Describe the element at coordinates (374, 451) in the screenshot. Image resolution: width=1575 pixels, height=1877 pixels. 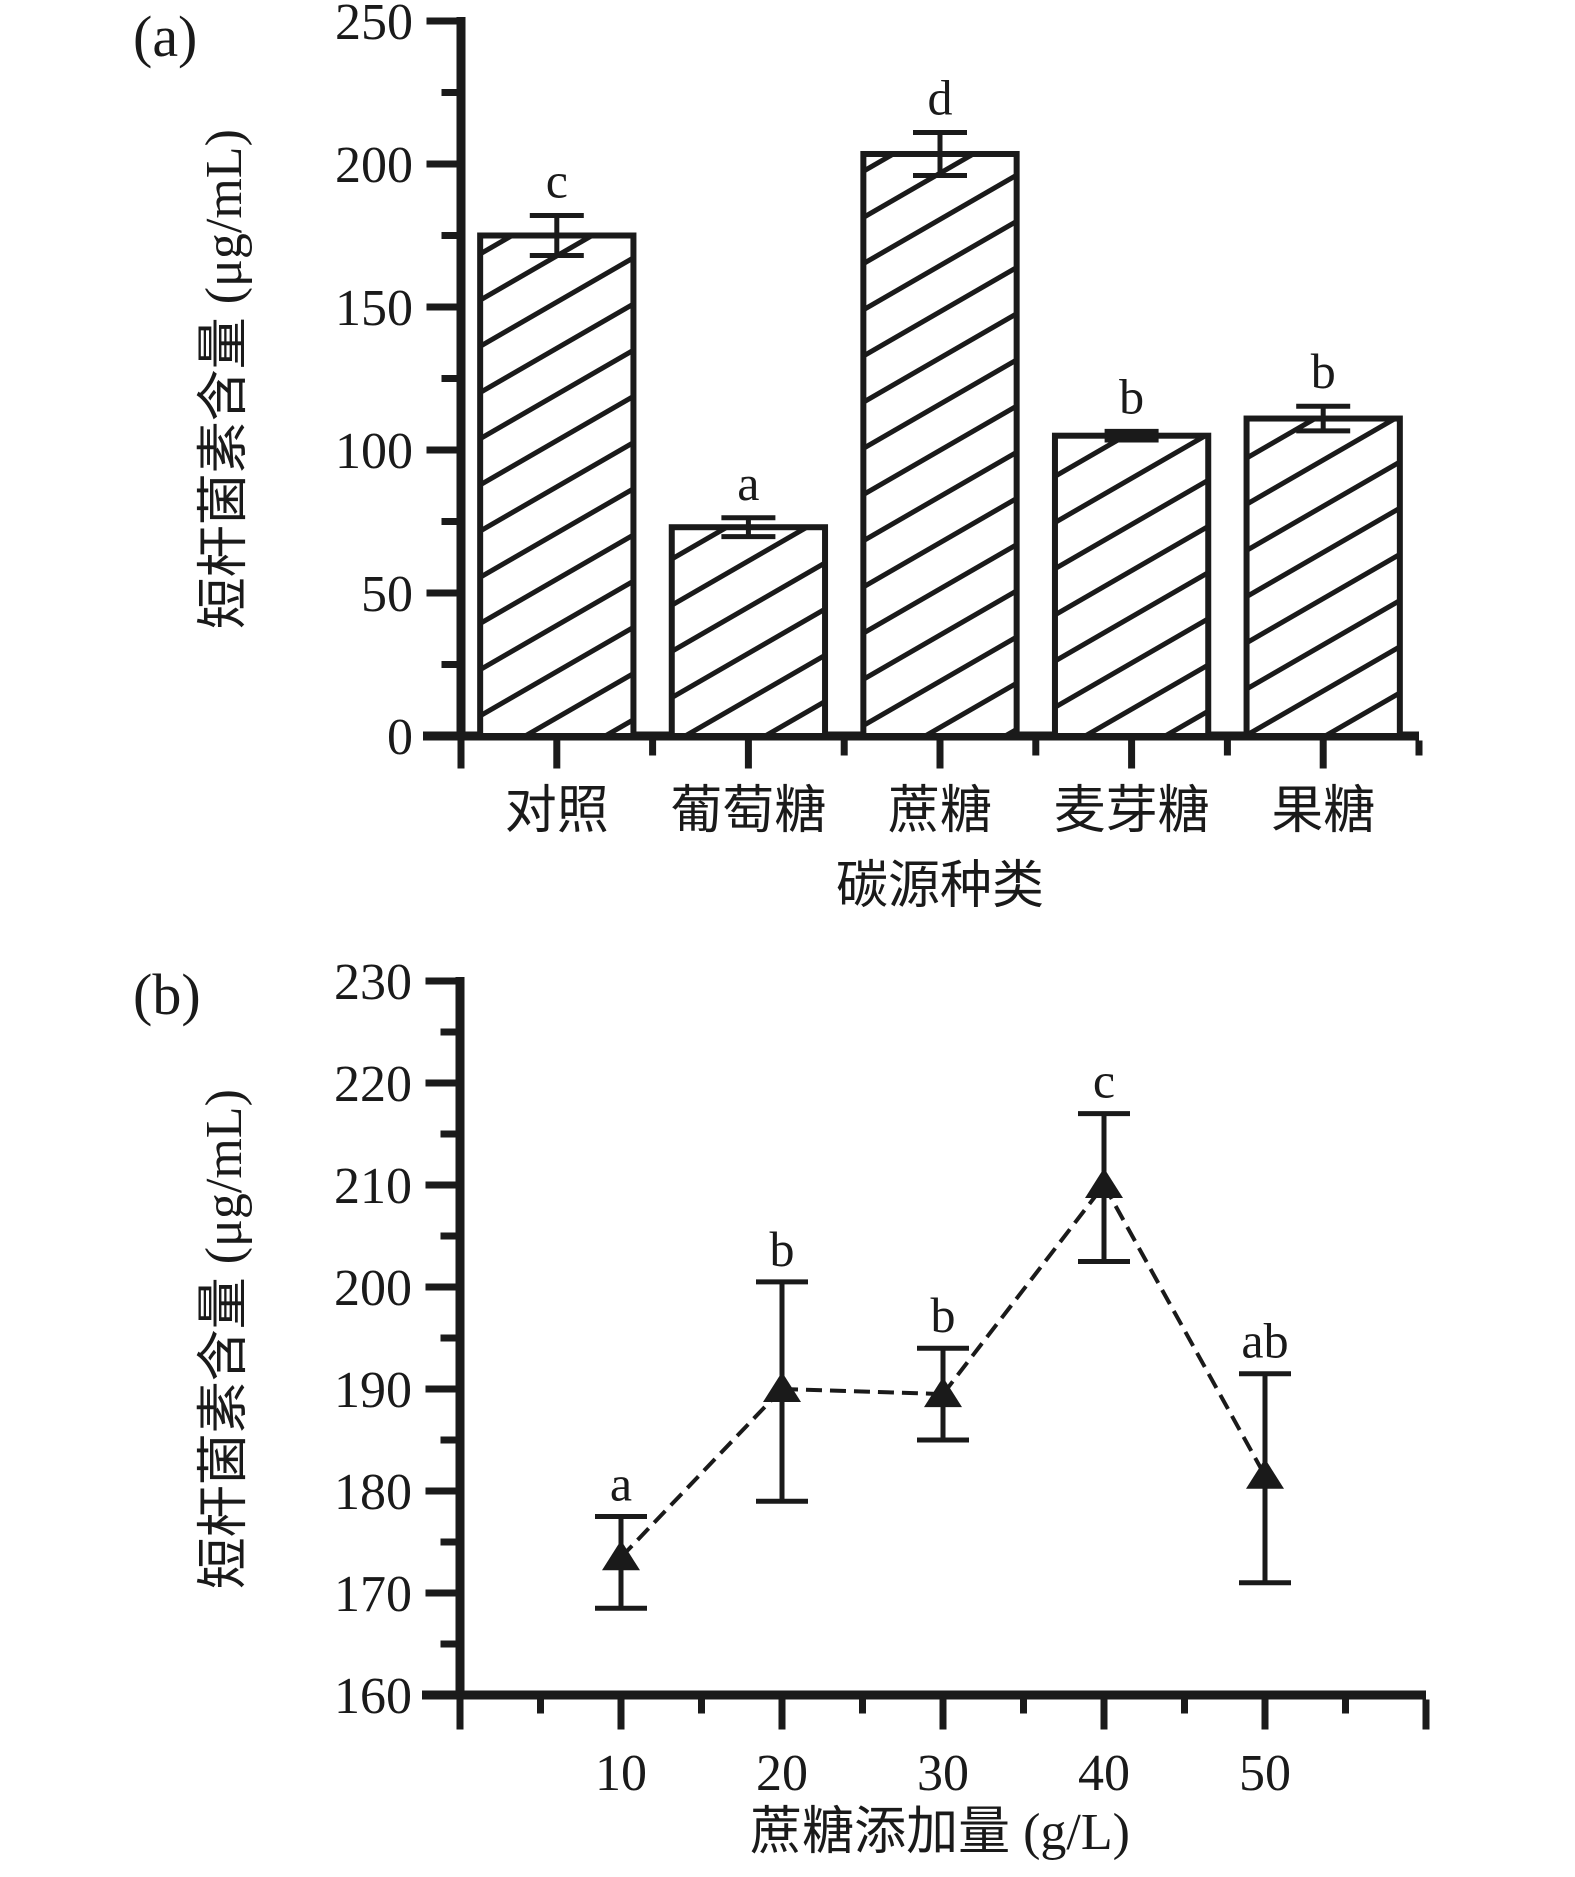
I see `y-tick-label: 100` at that location.